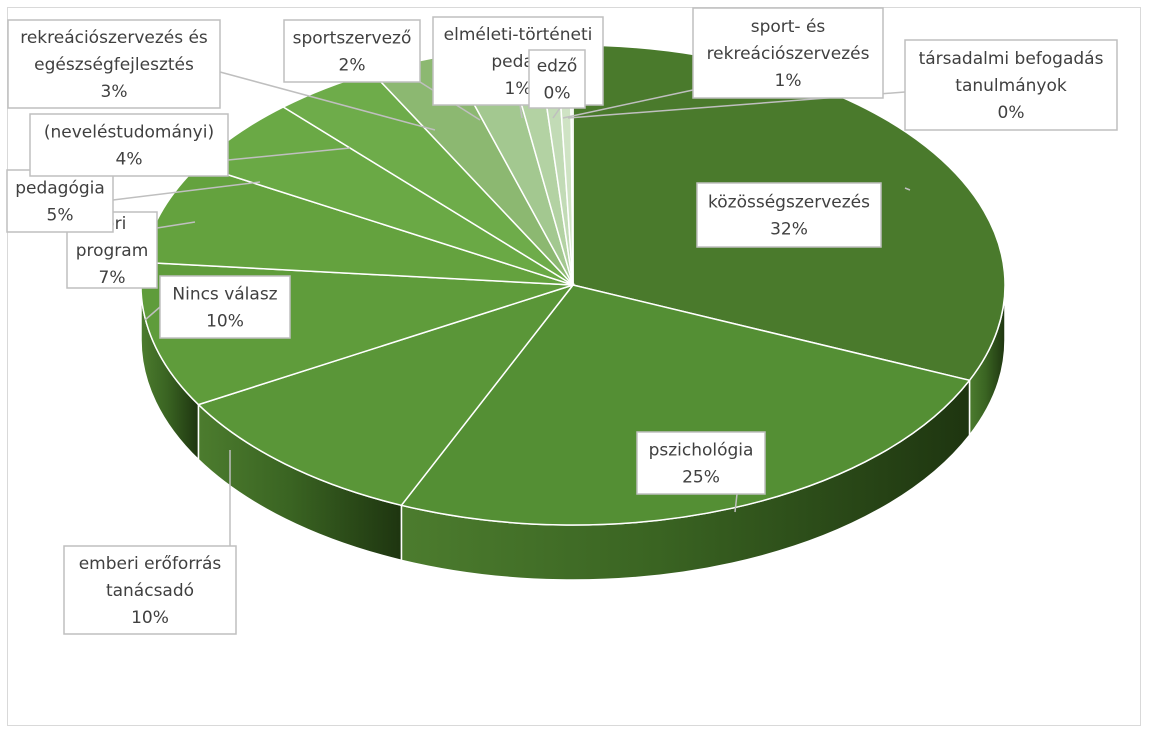 This screenshot has width=1154, height=736. What do you see at coordinates (112, 278) in the screenshot?
I see `data-label-percent: 7%` at bounding box center [112, 278].